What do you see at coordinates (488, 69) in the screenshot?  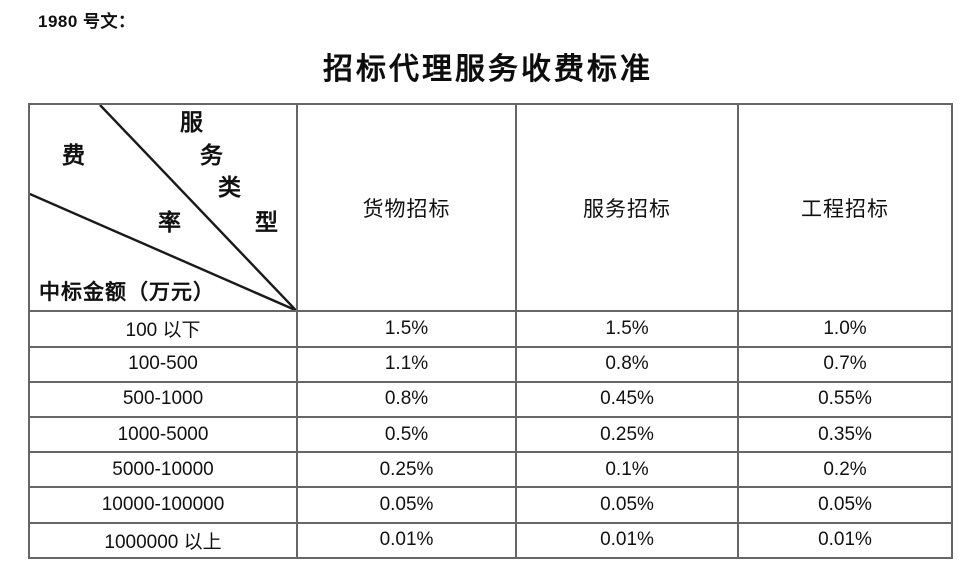 I see `page-title: 招标代理服务收费标准` at bounding box center [488, 69].